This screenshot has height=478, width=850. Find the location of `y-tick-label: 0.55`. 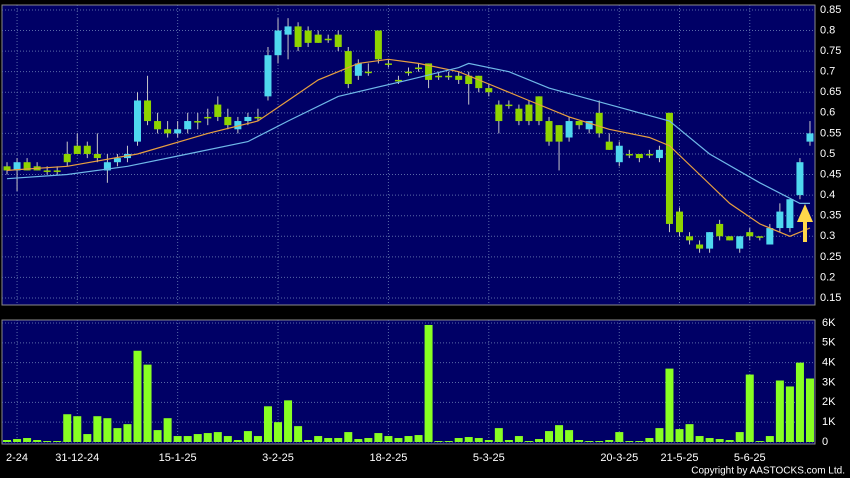

y-tick-label: 0.55 is located at coordinates (830, 133).